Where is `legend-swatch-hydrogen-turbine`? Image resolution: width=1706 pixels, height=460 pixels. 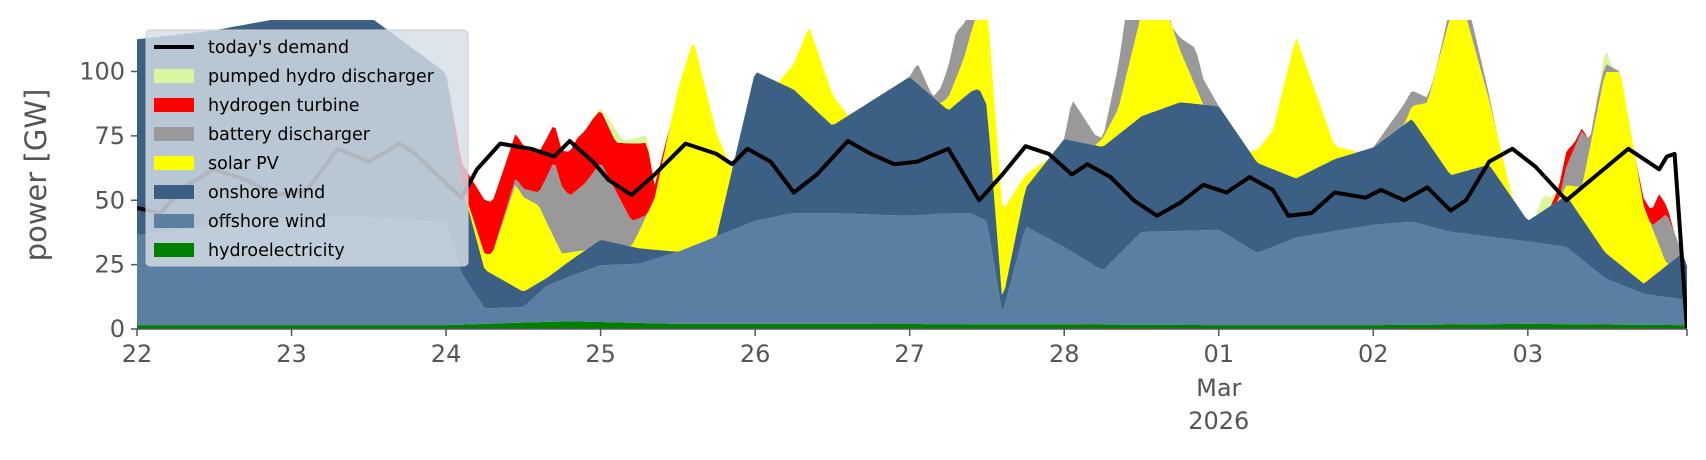 legend-swatch-hydrogen-turbine is located at coordinates (174, 105).